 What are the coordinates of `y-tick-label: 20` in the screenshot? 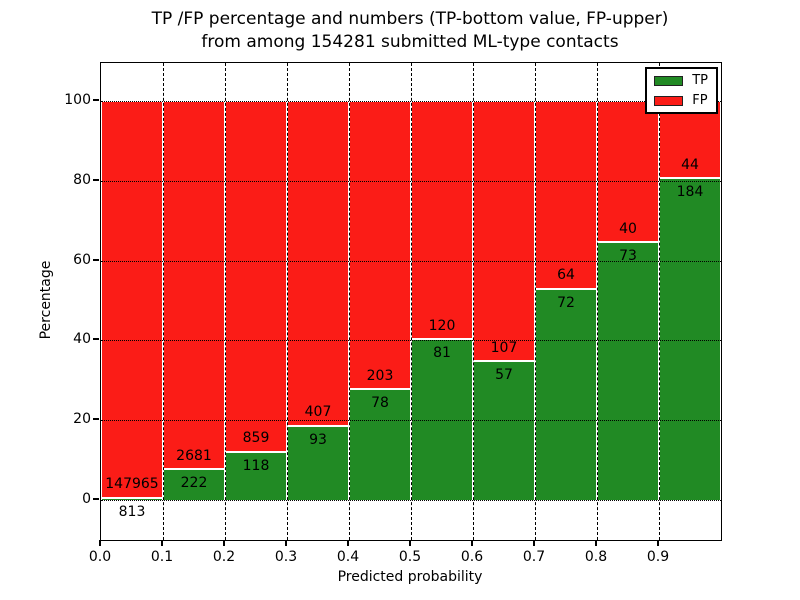 It's located at (82, 419).